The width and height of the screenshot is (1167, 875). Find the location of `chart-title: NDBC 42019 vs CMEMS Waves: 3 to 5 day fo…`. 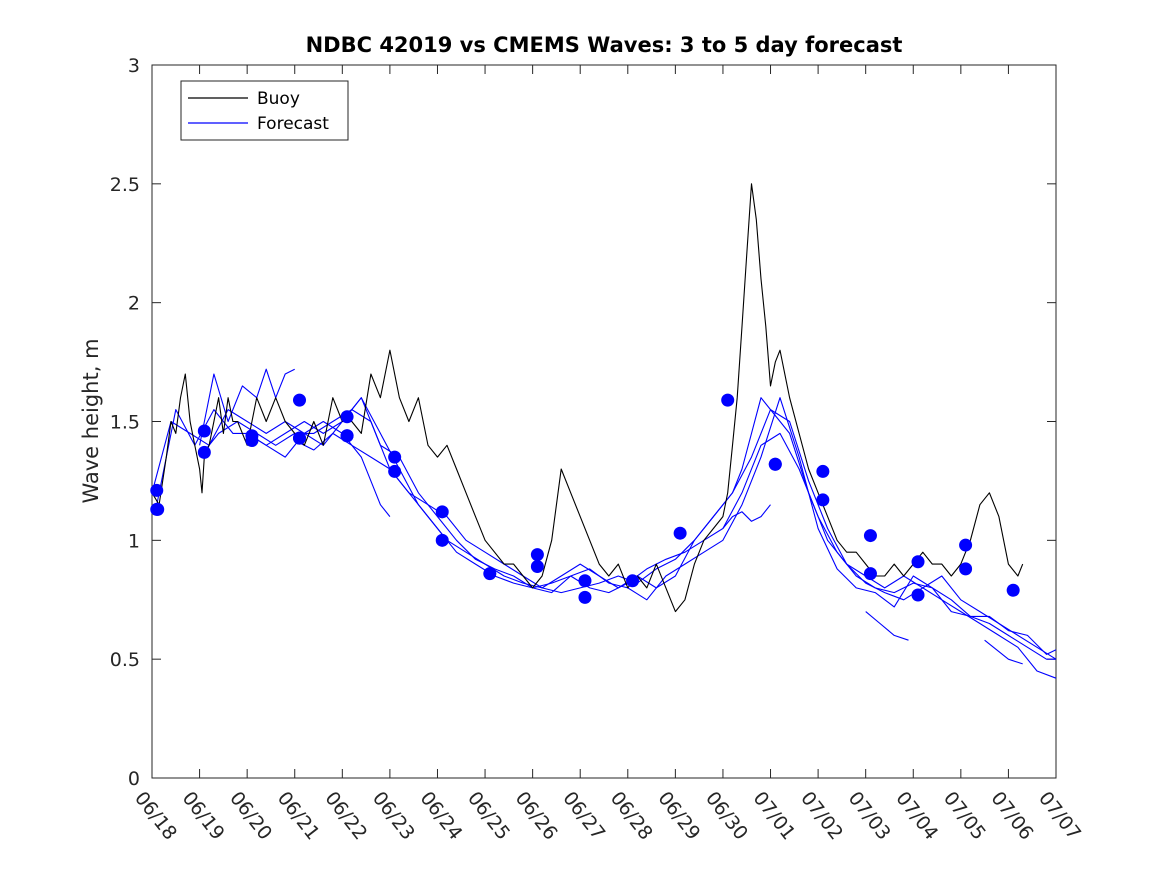

chart-title: NDBC 42019 vs CMEMS Waves: 3 to 5 day fo… is located at coordinates (604, 45).